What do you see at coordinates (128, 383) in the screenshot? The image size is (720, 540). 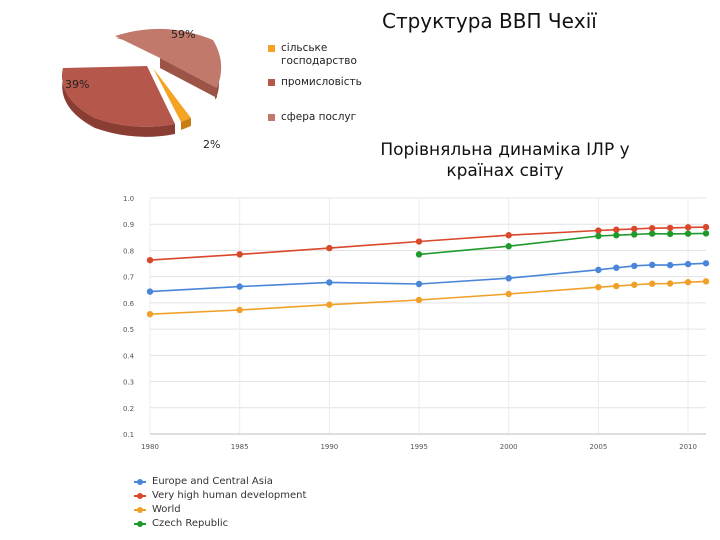 I see `y-tick-label: 0.3` at bounding box center [128, 383].